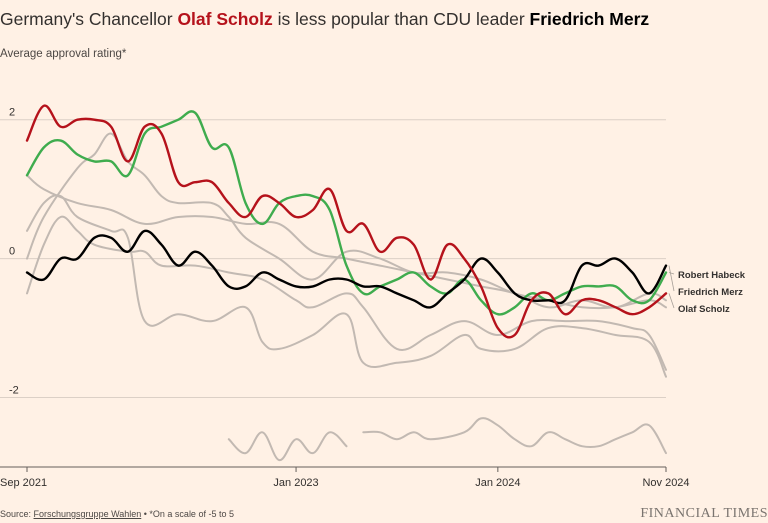  What do you see at coordinates (345, 477) in the screenshot?
I see `x-axis: Sep 2021 Jan 2023 Jan 2024 Nov 2024` at bounding box center [345, 477].